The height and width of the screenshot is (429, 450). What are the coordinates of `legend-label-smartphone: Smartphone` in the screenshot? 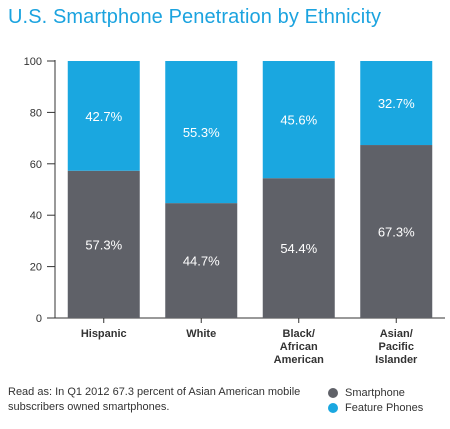 It's located at (375, 392).